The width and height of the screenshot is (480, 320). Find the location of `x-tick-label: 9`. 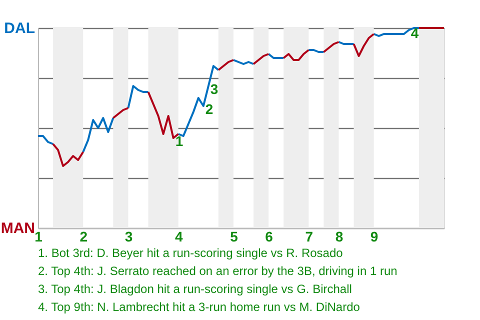

x-tick-label: 9 is located at coordinates (374, 236).